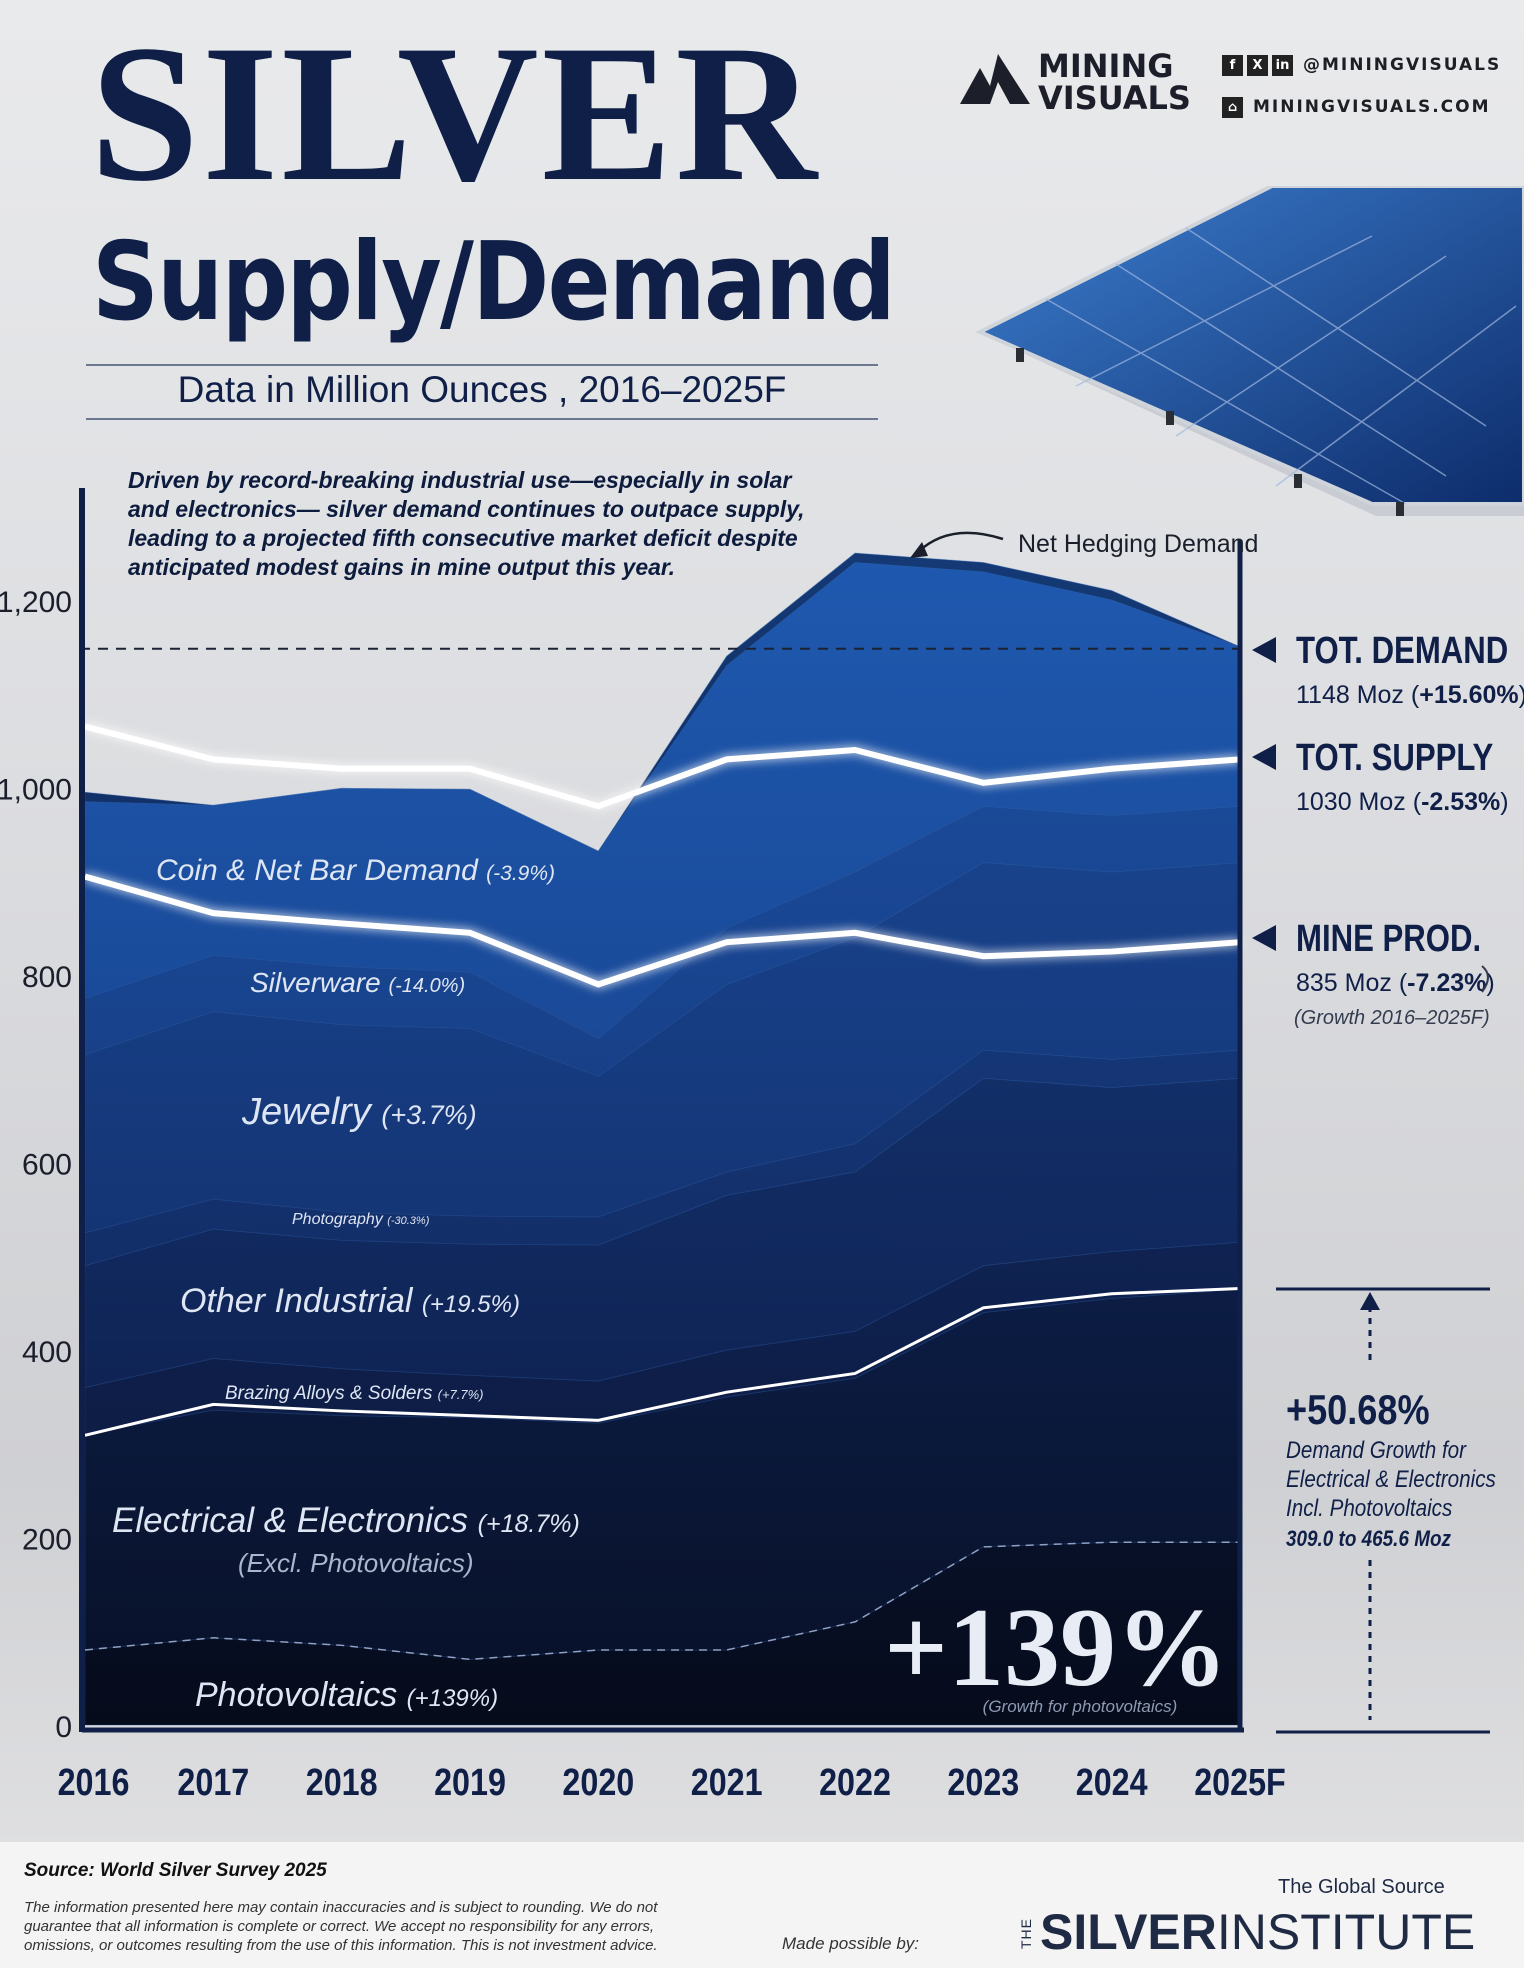 This screenshot has height=1968, width=1524. What do you see at coordinates (47, 1352) in the screenshot?
I see `y-tick-label: 400` at bounding box center [47, 1352].